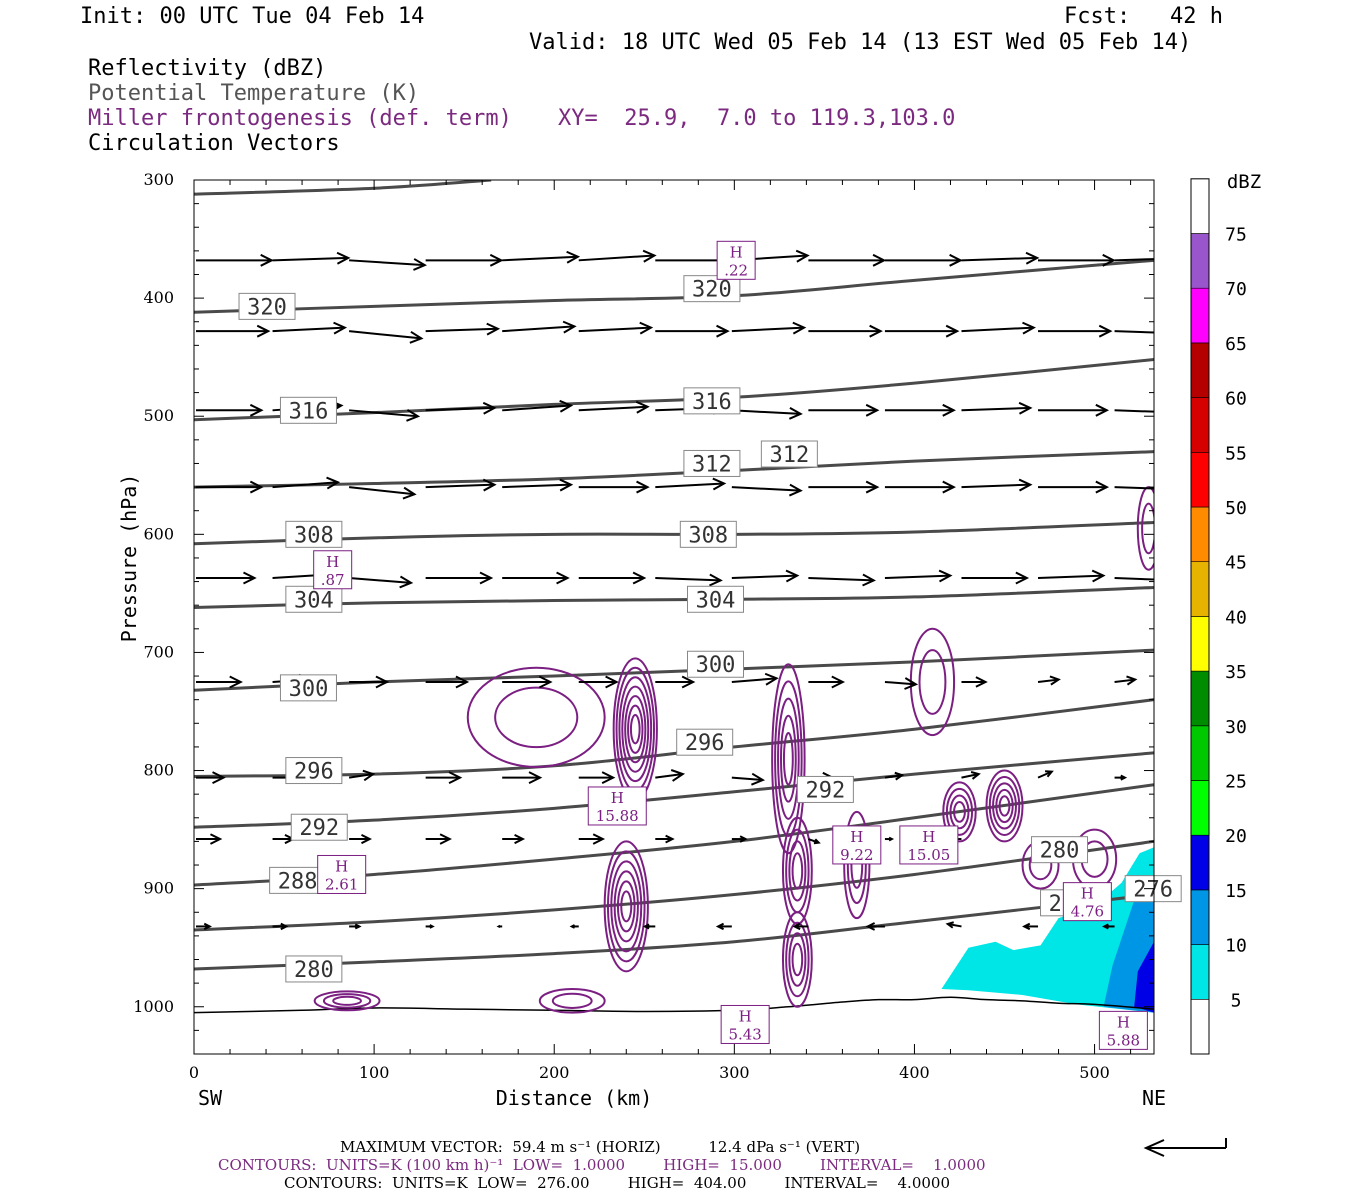 This screenshot has height=1200, width=1350. I want to click on colorbar-frame, so click(1200, 616).